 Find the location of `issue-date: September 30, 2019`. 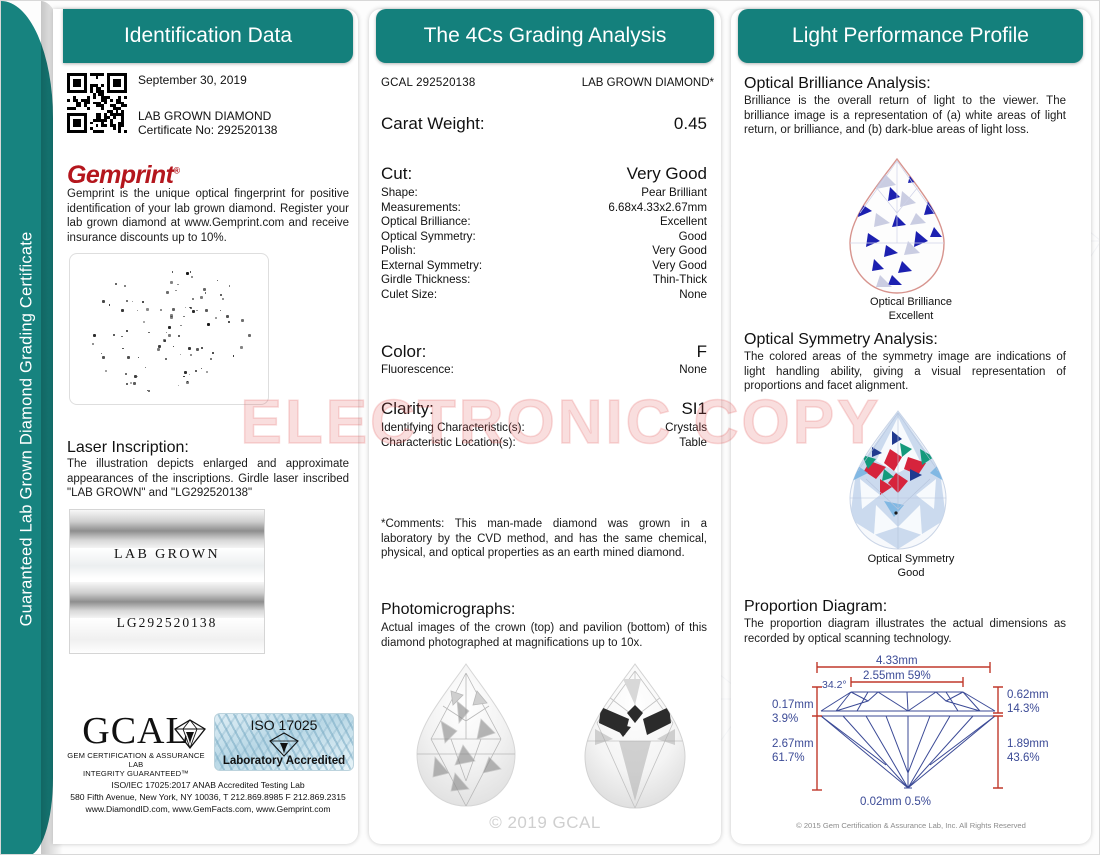

issue-date: September 30, 2019 is located at coordinates (192, 80).